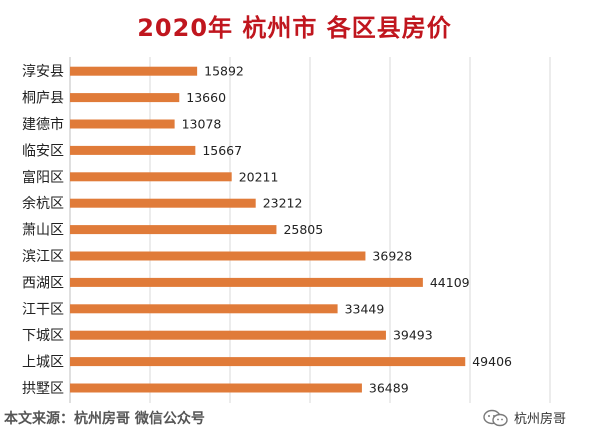 The image size is (589, 443). What do you see at coordinates (224, 71) in the screenshot?
I see `data-label: 15892` at bounding box center [224, 71].